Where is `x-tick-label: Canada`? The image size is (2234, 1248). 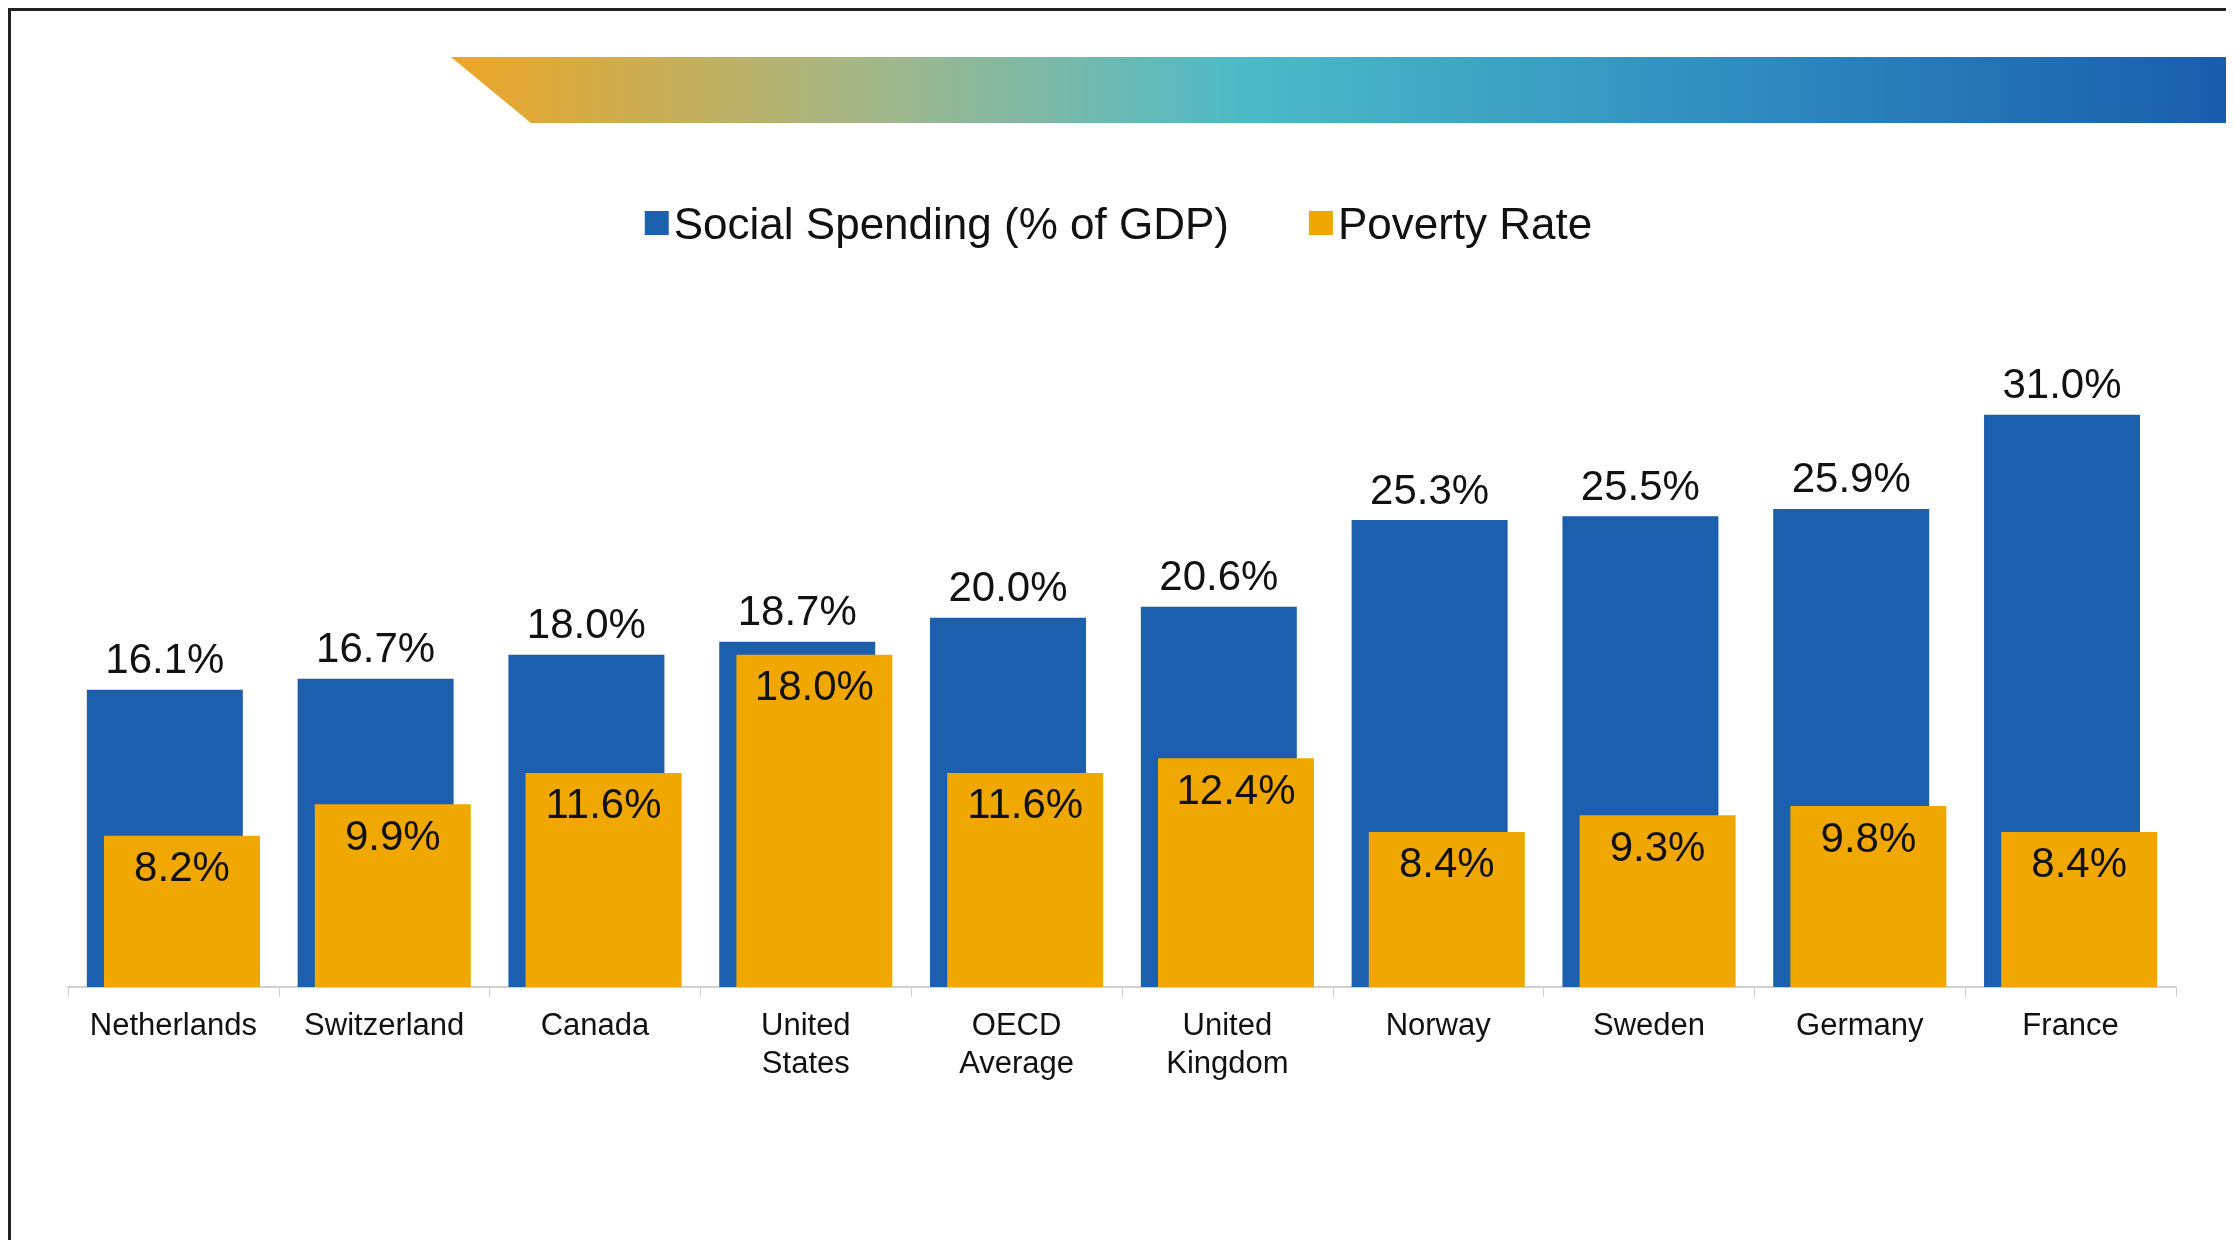
x-tick-label: Canada is located at coordinates (595, 1024).